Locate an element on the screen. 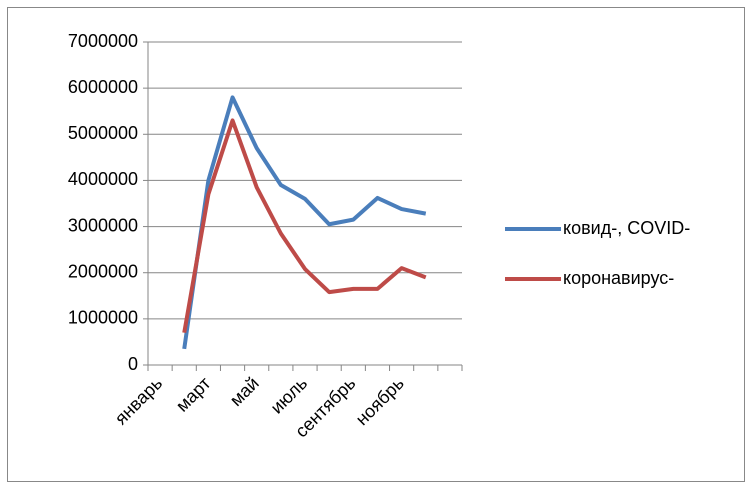 The image size is (752, 494). y-tick-label: 4000000 is located at coordinates (103, 179).